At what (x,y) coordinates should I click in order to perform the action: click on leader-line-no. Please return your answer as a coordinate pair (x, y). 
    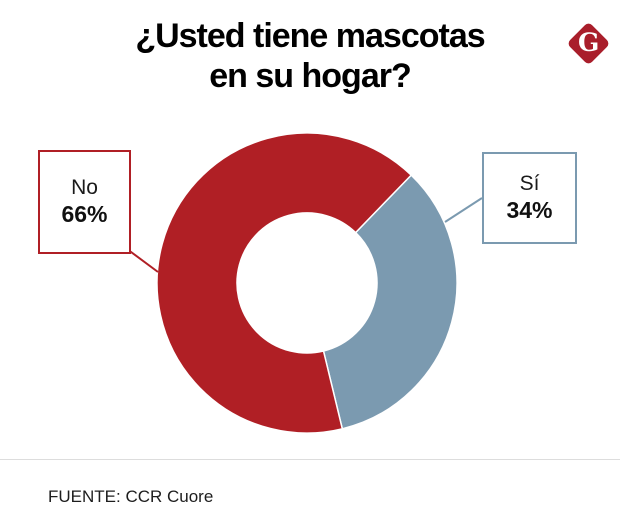
    Looking at the image, I should click on (142, 260).